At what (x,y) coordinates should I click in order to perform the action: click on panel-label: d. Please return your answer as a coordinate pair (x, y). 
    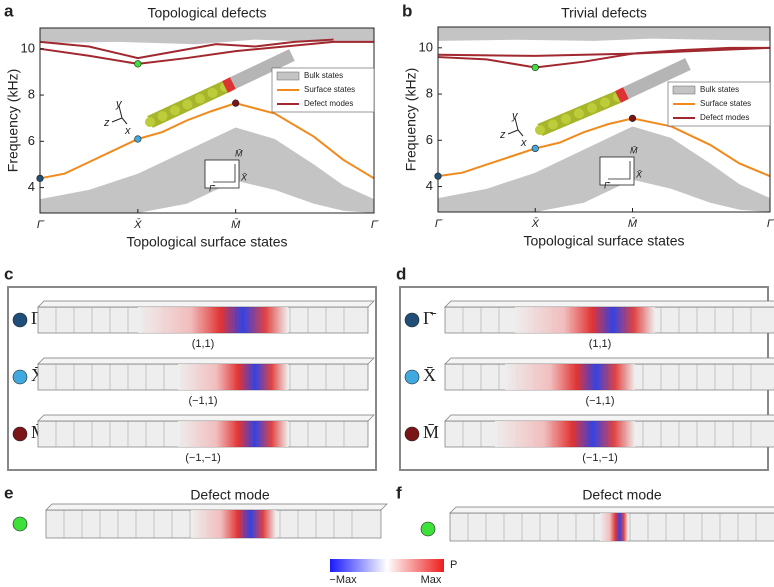
    Looking at the image, I should click on (401, 273).